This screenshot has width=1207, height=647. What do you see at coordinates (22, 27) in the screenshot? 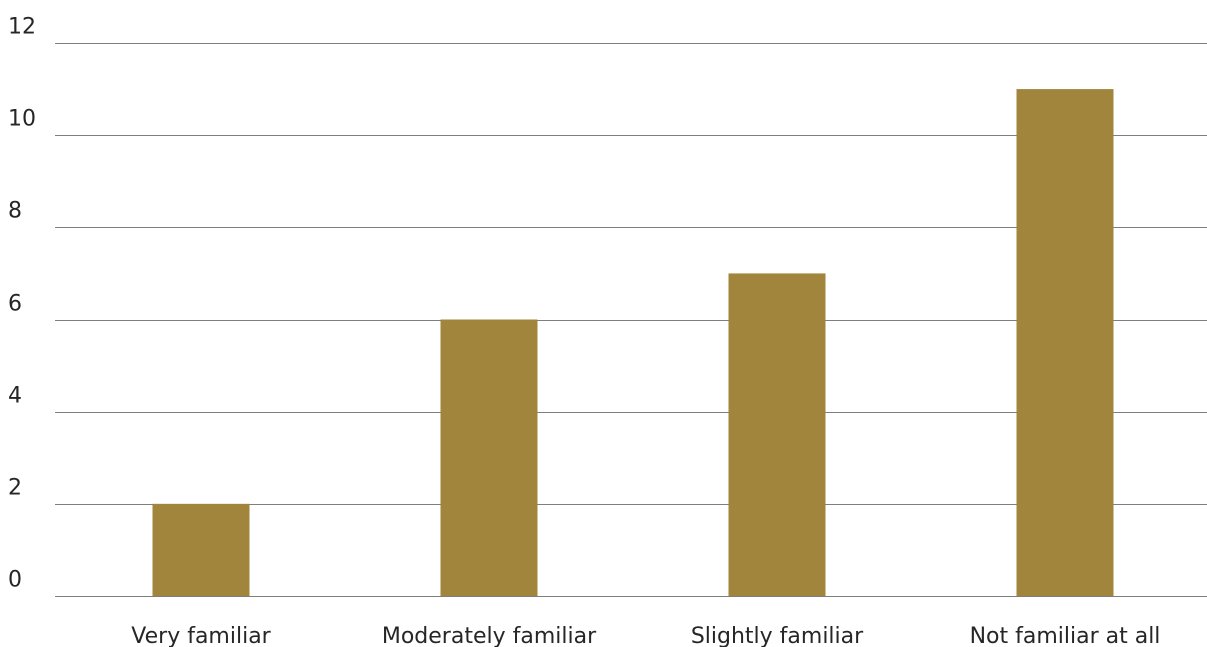
I see `y-tick-label: 12` at bounding box center [22, 27].